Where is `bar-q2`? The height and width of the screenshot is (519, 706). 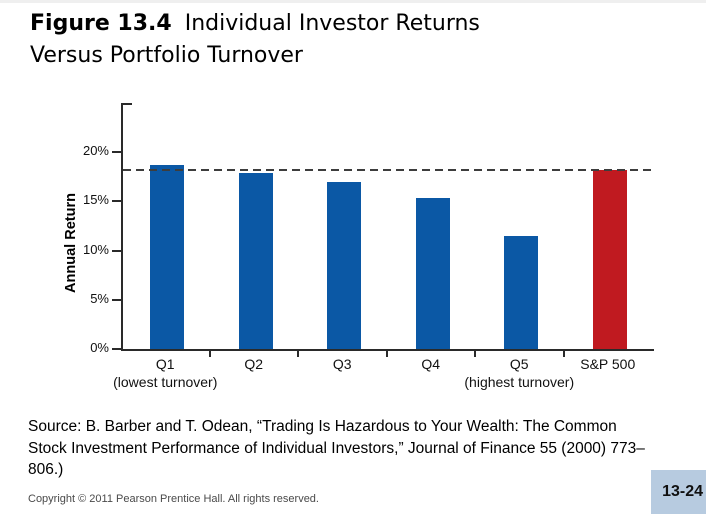 bar-q2 is located at coordinates (255, 260).